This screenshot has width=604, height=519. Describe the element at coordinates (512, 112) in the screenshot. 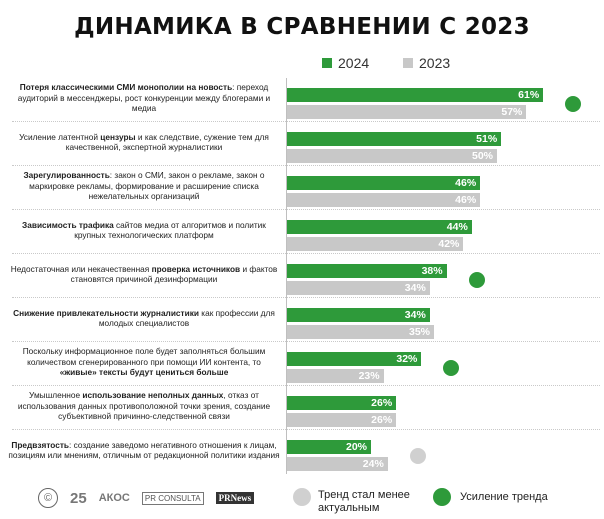

I see `data-label: 57%` at that location.